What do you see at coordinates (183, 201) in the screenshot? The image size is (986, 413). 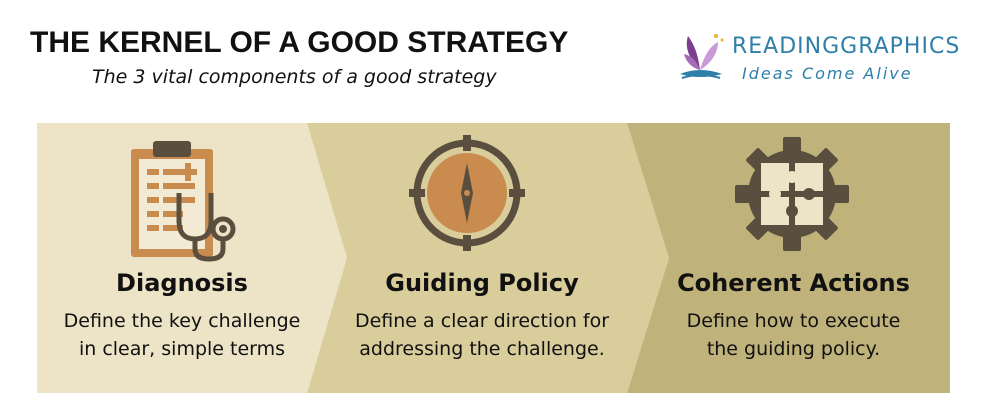 I see `clipboard-stethoscope-icon` at bounding box center [183, 201].